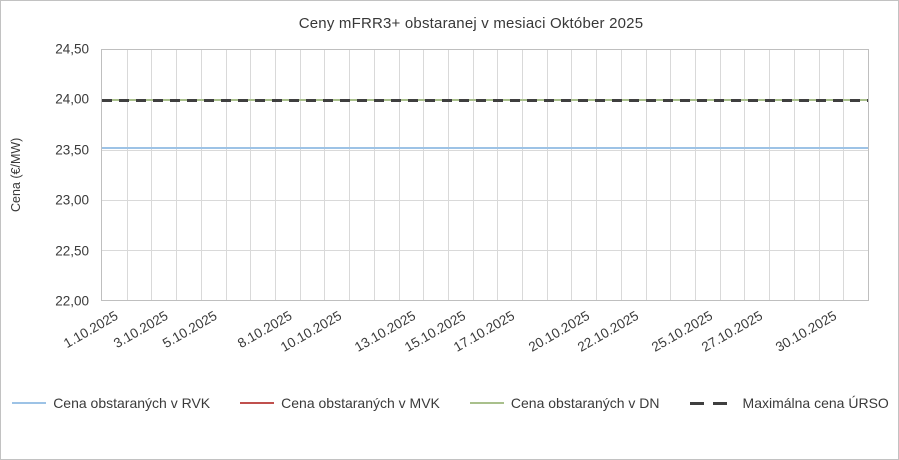 The width and height of the screenshot is (899, 460). Describe the element at coordinates (29, 403) in the screenshot. I see `legend-line-swatch-rvk` at that location.